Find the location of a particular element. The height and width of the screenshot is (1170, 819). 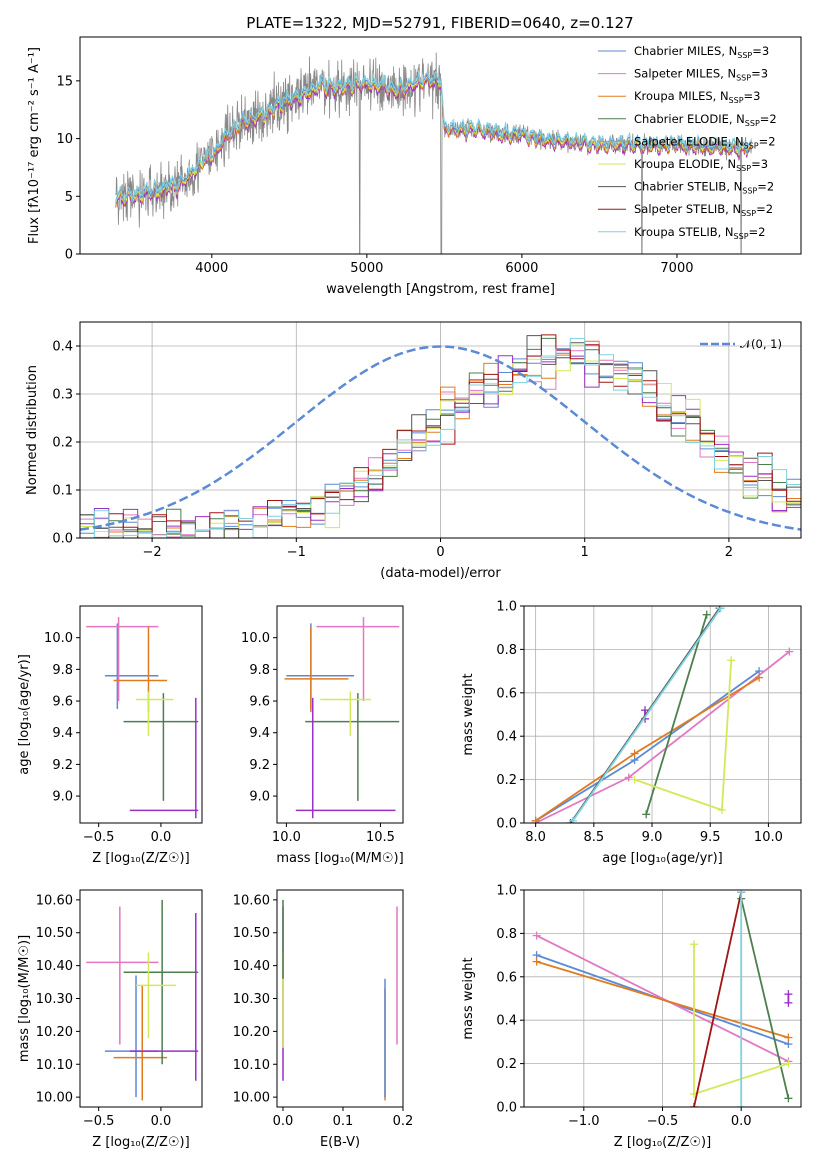

x-axis-label: age [log₁₀(age/yr)] is located at coordinates (662, 858).